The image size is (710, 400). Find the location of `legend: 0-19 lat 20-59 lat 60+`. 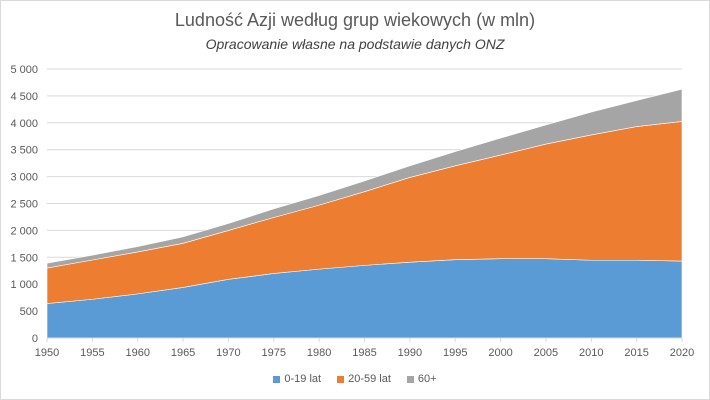

legend: 0-19 lat 20-59 lat 60+ is located at coordinates (355, 379).